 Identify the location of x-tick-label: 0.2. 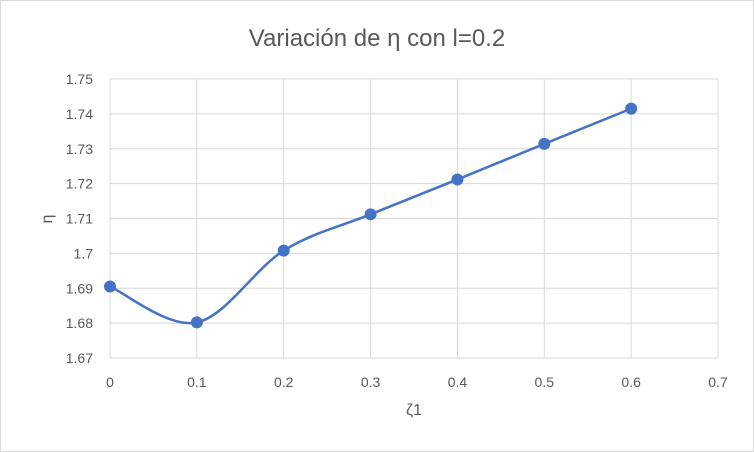
(284, 382).